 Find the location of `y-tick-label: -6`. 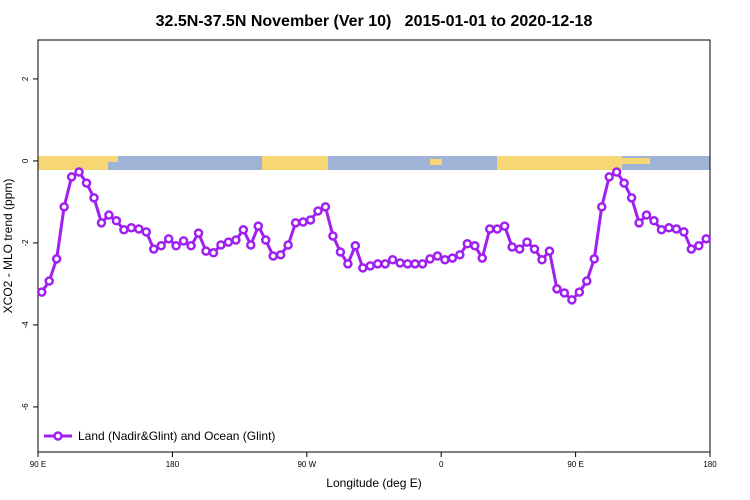

y-tick-label: -6 is located at coordinates (25, 407).